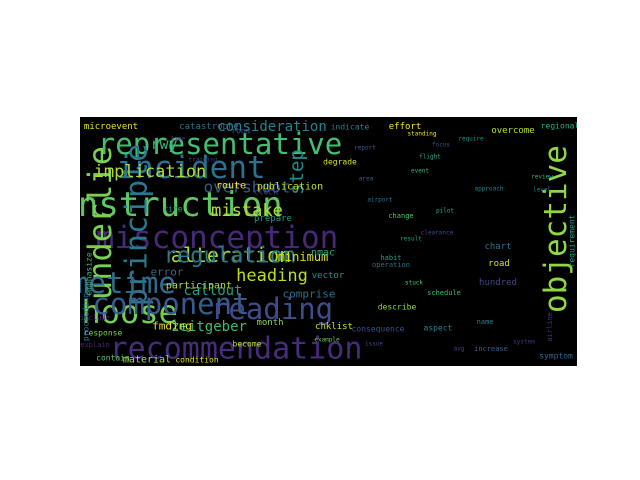 The height and width of the screenshot is (480, 640). I want to click on cloud-word-symptom: symptom, so click(556, 356).